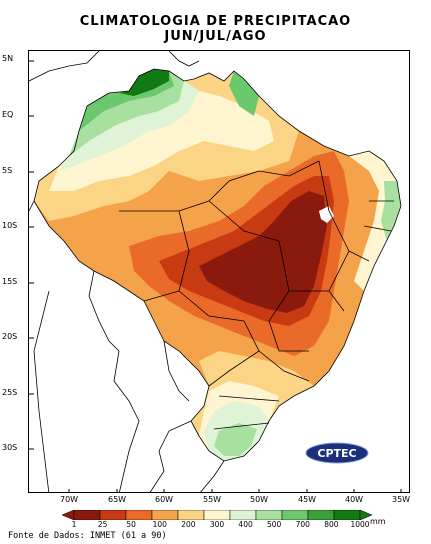 The width and height of the screenshot is (431, 544). What do you see at coordinates (331, 524) in the screenshot?
I see `legend-value-label: 800` at bounding box center [331, 524].